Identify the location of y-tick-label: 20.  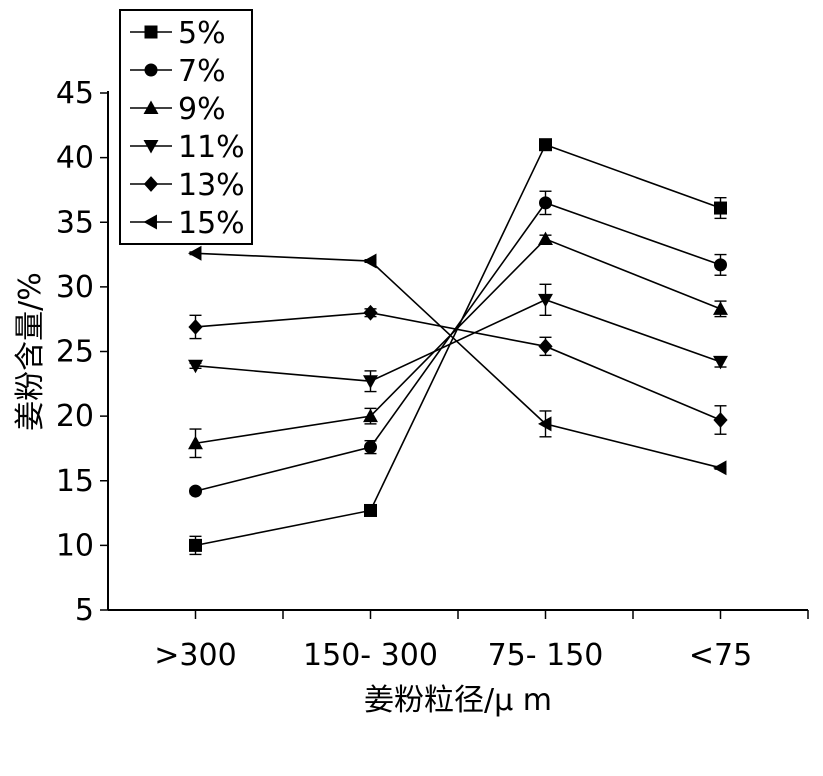
(75, 416).